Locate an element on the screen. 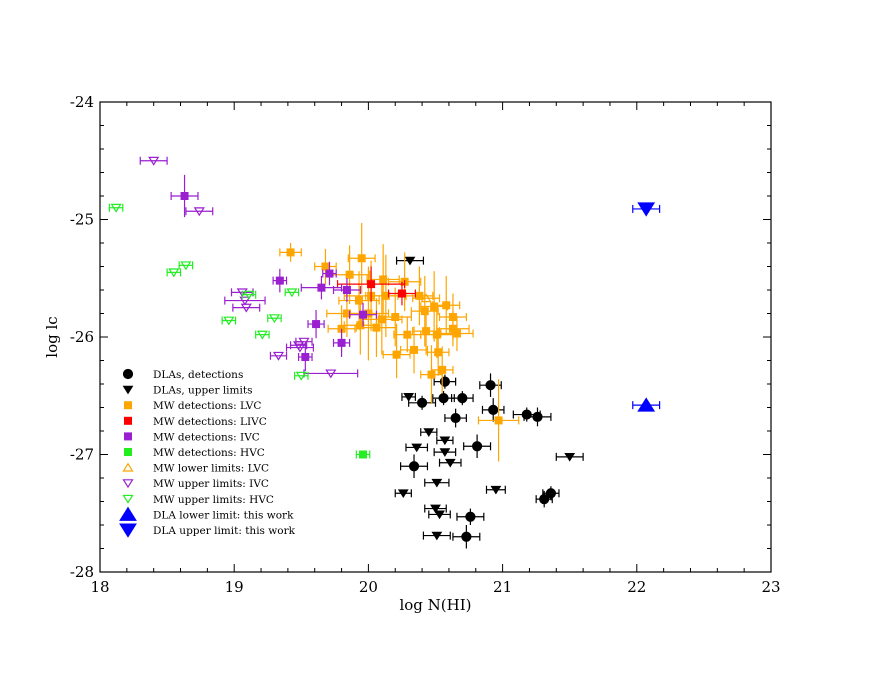 The height and width of the screenshot is (673, 871). legend-item: MW upper limits: HVC is located at coordinates (198, 500).